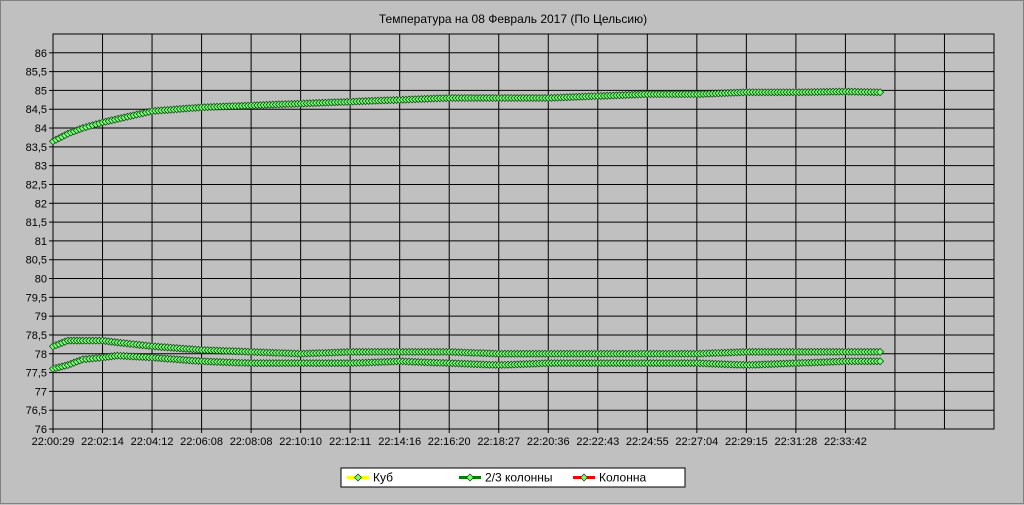 The image size is (1024, 505). I want to click on x-tick-label: 22:18:27, so click(498, 442).